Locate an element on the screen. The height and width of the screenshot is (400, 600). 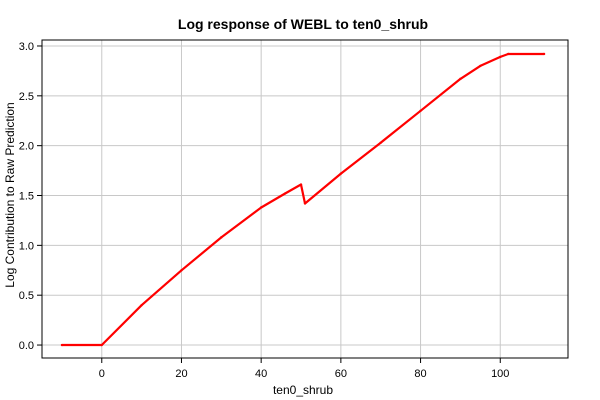
x-tick-label: 40 is located at coordinates (261, 374).